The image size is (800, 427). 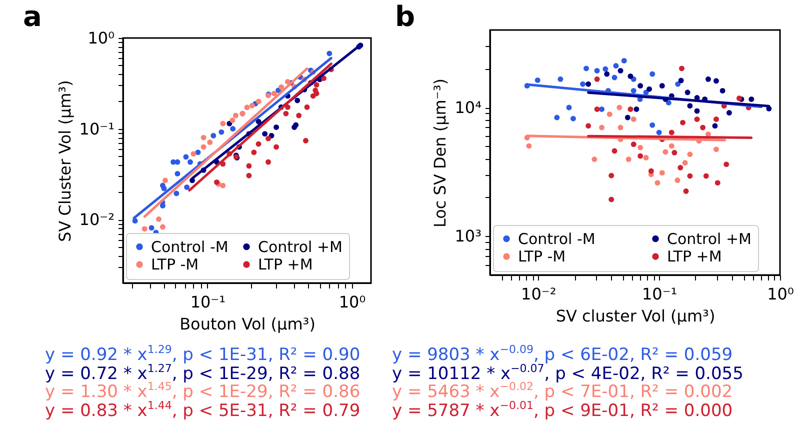 What do you see at coordinates (563, 354) in the screenshot?
I see `text: y = 9803 * x$^{−0.09}$, p < 6E-02, R² = 0.059` at bounding box center [563, 354].